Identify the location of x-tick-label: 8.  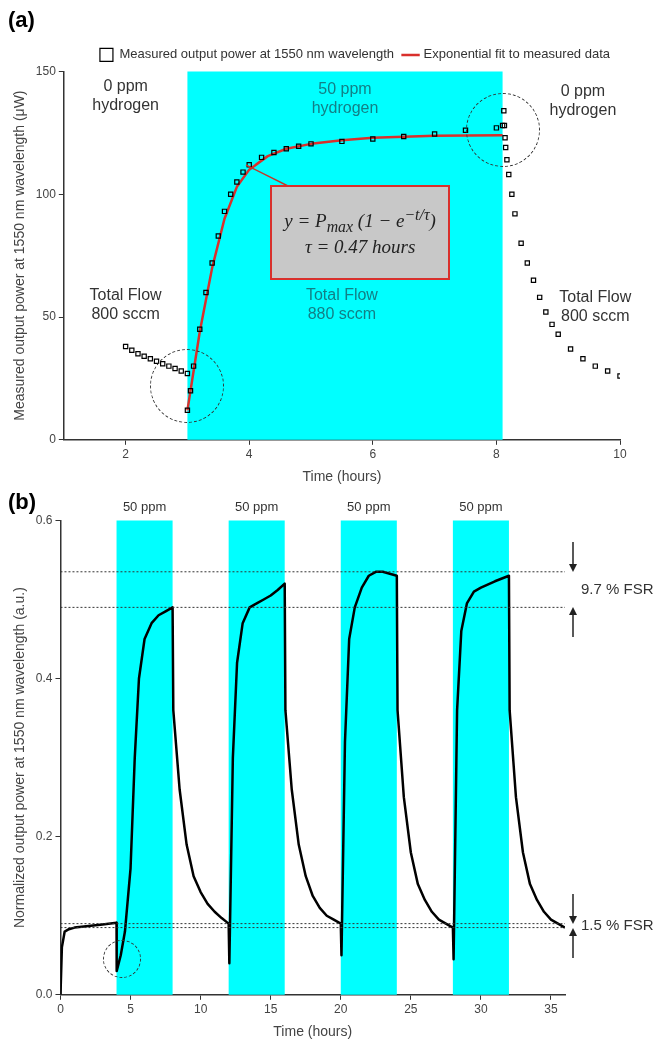
(497, 454).